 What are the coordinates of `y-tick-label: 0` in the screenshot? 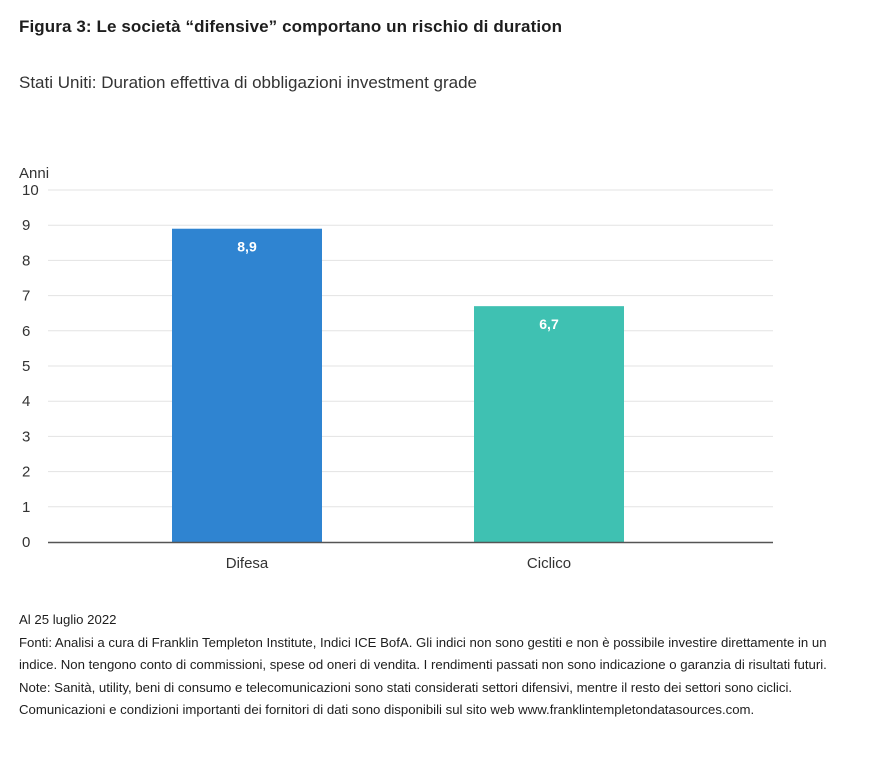 It's located at (26, 542).